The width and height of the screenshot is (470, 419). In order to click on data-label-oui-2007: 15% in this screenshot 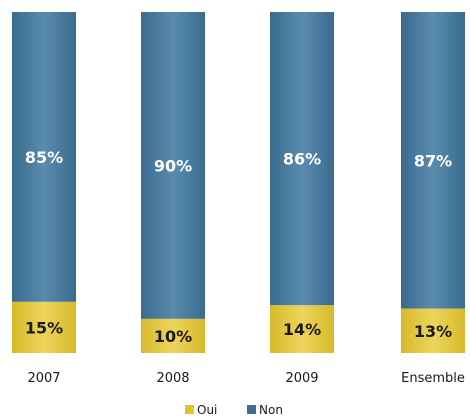, I will do `click(44, 327)`.